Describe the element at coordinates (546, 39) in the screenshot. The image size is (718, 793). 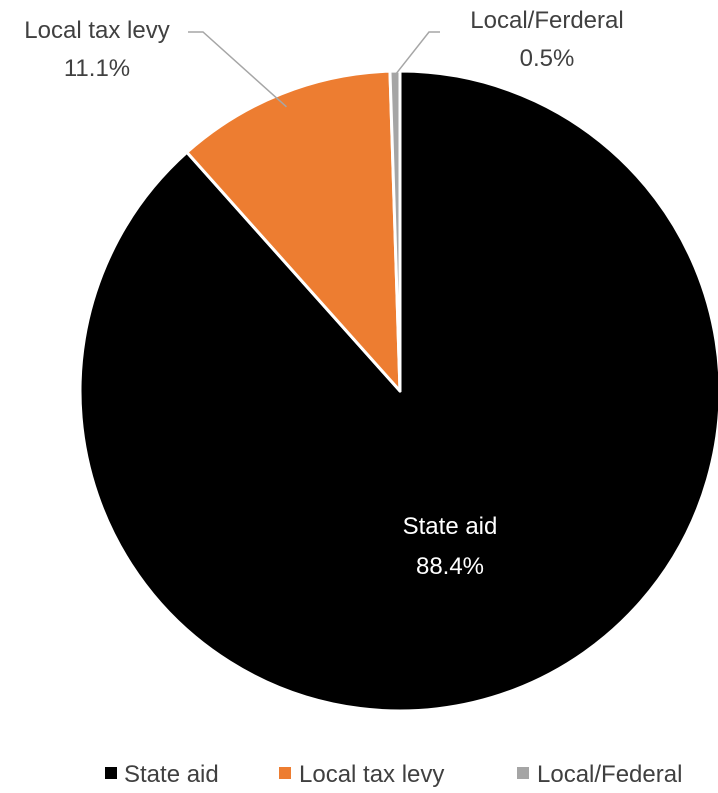
I see `label-local-federal: Local/Ferderal 0.5%` at that location.